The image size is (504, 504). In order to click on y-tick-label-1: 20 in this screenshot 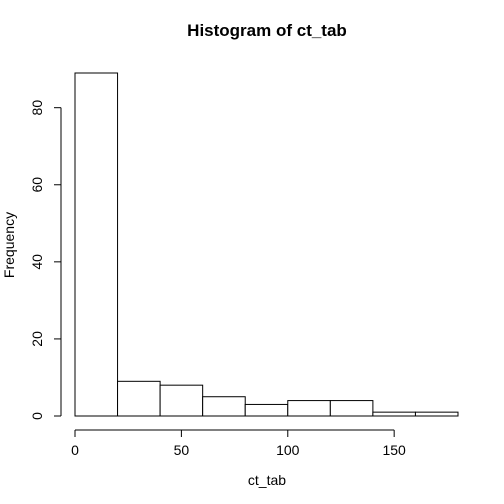, I will do `click(37, 339)`.